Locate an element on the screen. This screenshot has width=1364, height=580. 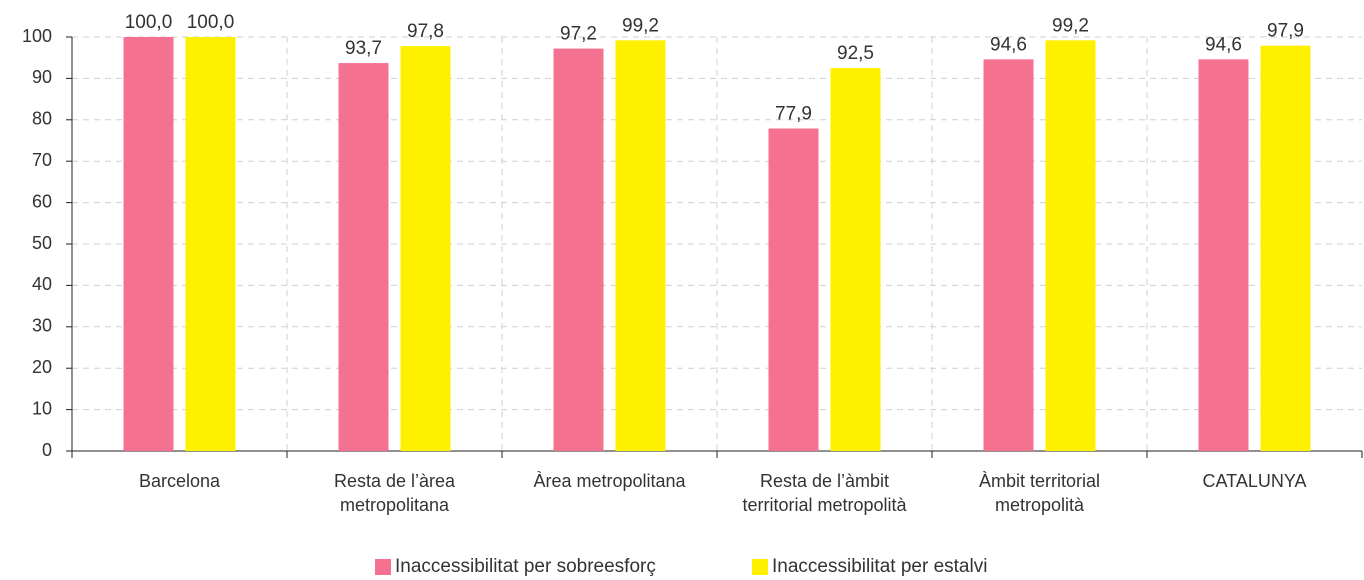
data-label: 97,9 is located at coordinates (1285, 31).